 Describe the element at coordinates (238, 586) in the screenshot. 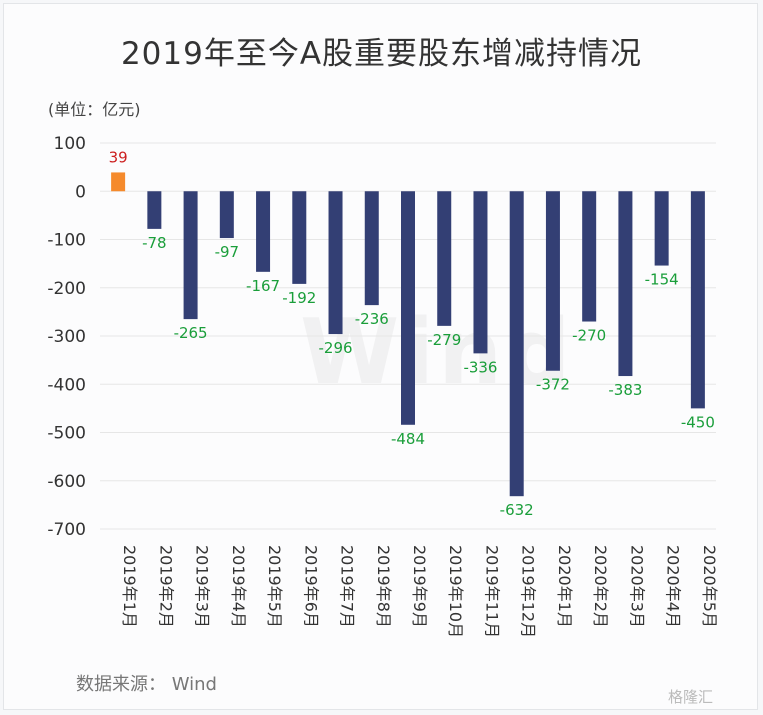

I see `x-tick-label: 2019年4月` at that location.